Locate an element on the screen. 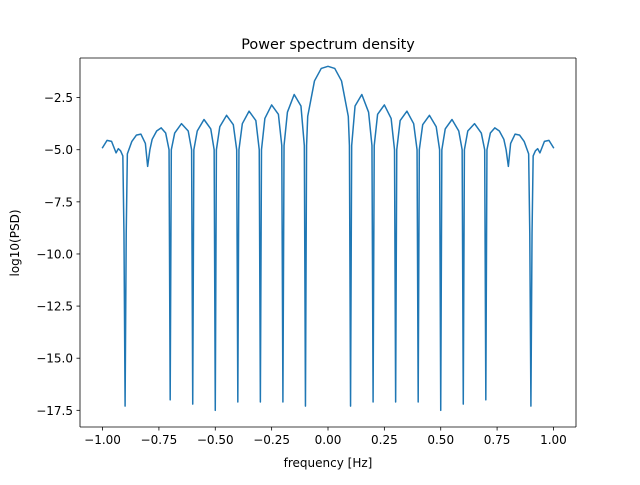 Image resolution: width=640 pixels, height=485 pixels. x-tick-label: 1.00 is located at coordinates (553, 440).